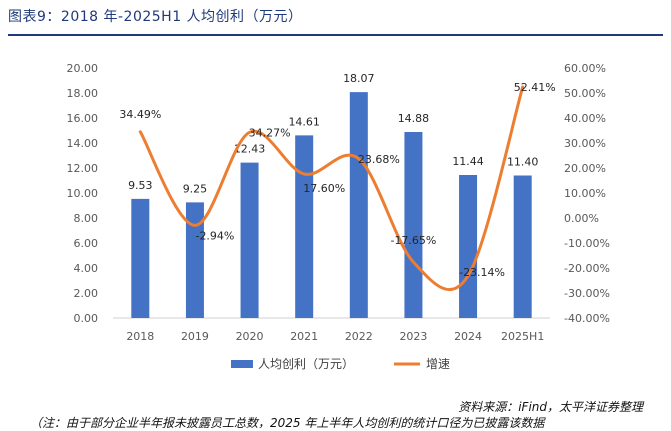  Describe the element at coordinates (270, 132) in the screenshot. I see `line-data-label: 34.27%` at that location.